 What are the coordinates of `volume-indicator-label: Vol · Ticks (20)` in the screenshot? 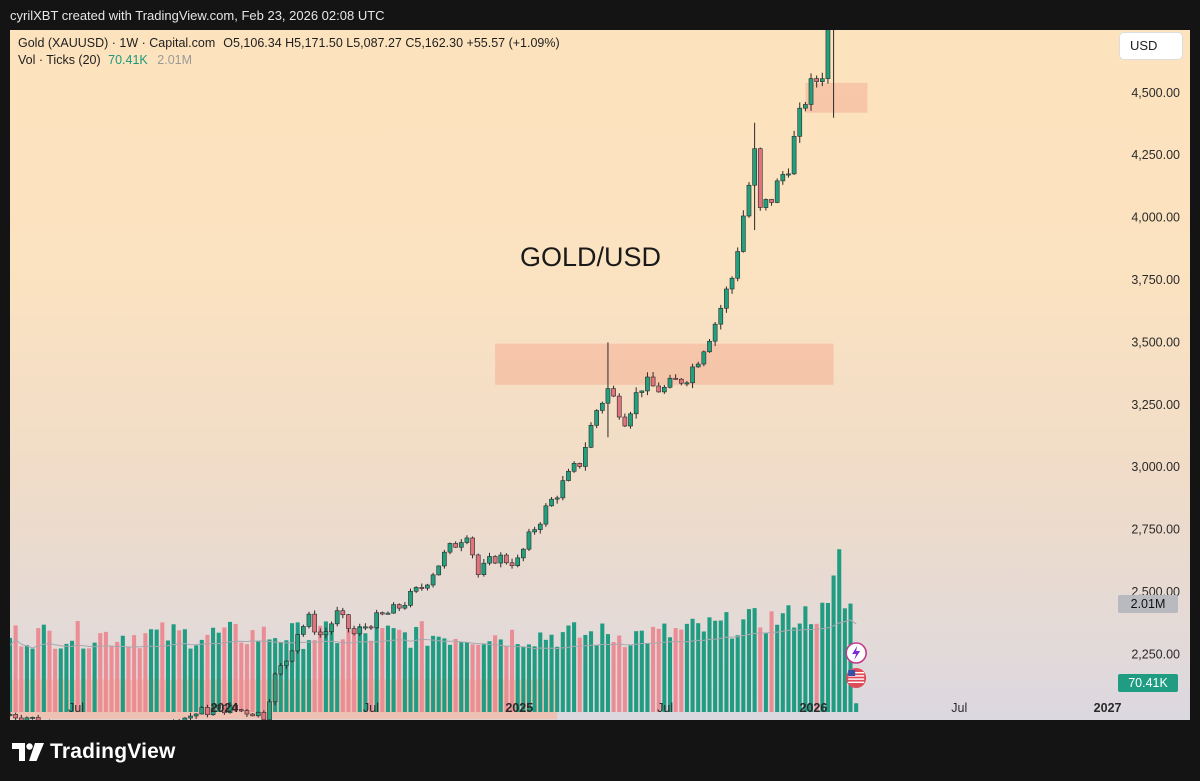 It's located at (59, 60).